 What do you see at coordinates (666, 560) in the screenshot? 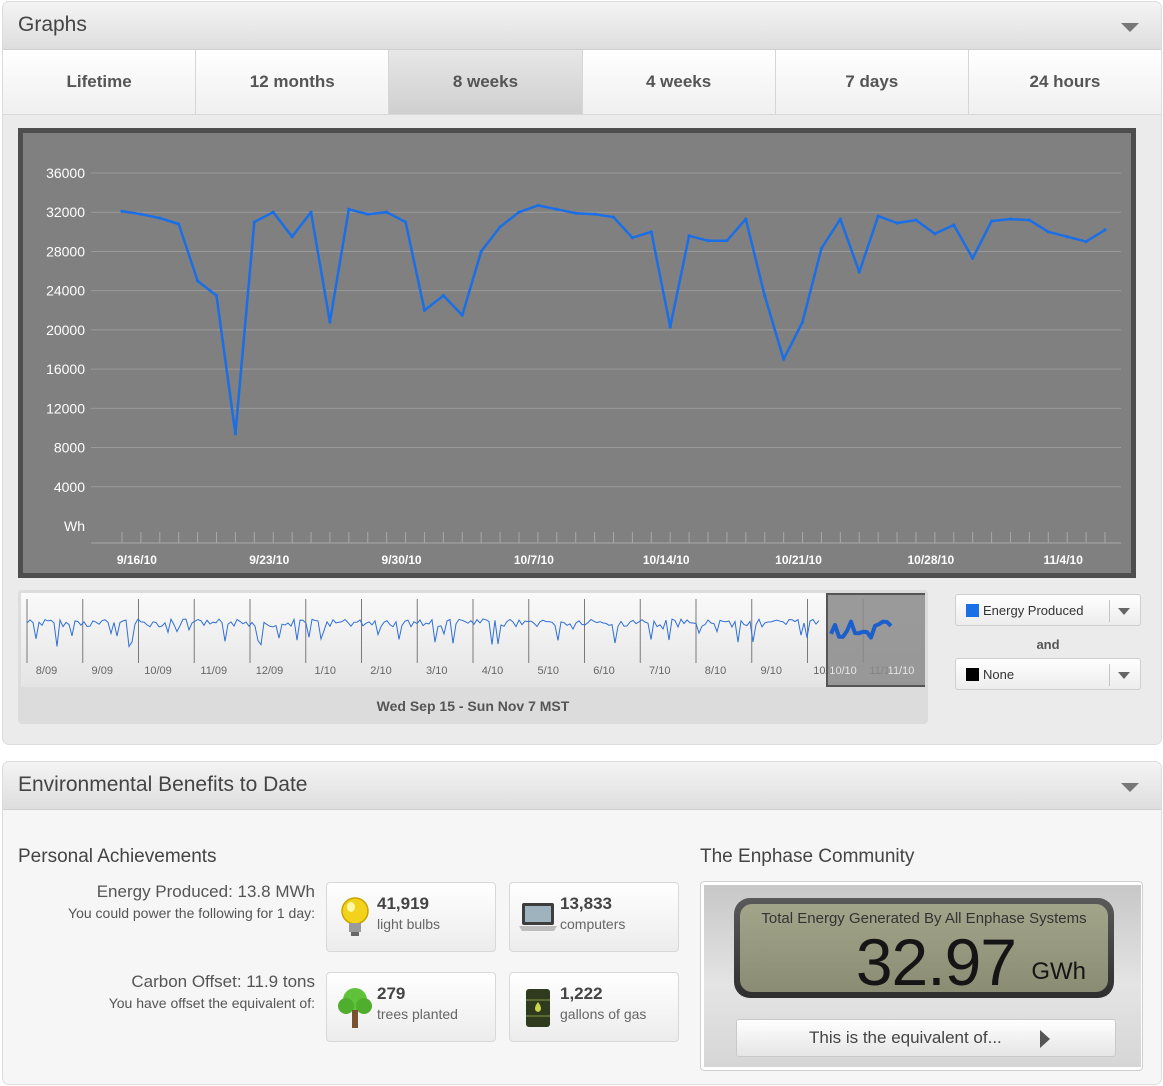
I see `x-tick-label: 10/14/10` at bounding box center [666, 560].